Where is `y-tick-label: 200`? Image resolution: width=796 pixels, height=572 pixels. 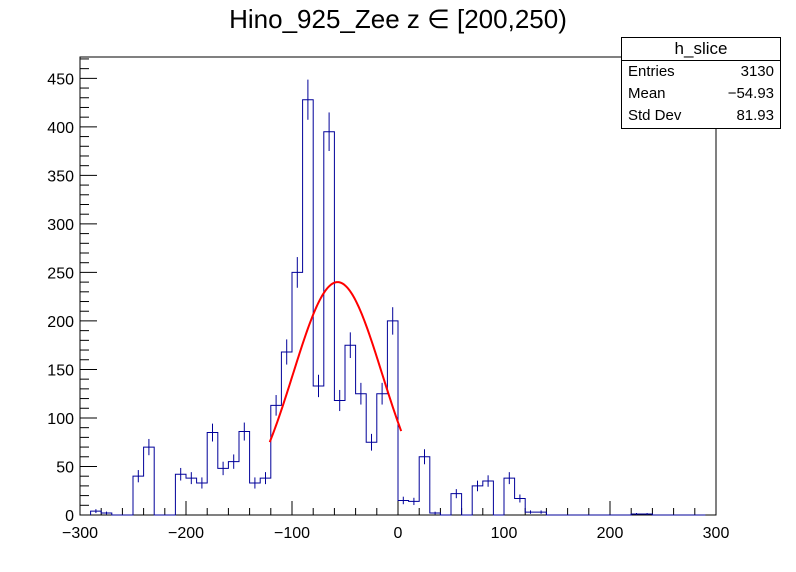
y-tick-label: 200 is located at coordinates (60, 322).